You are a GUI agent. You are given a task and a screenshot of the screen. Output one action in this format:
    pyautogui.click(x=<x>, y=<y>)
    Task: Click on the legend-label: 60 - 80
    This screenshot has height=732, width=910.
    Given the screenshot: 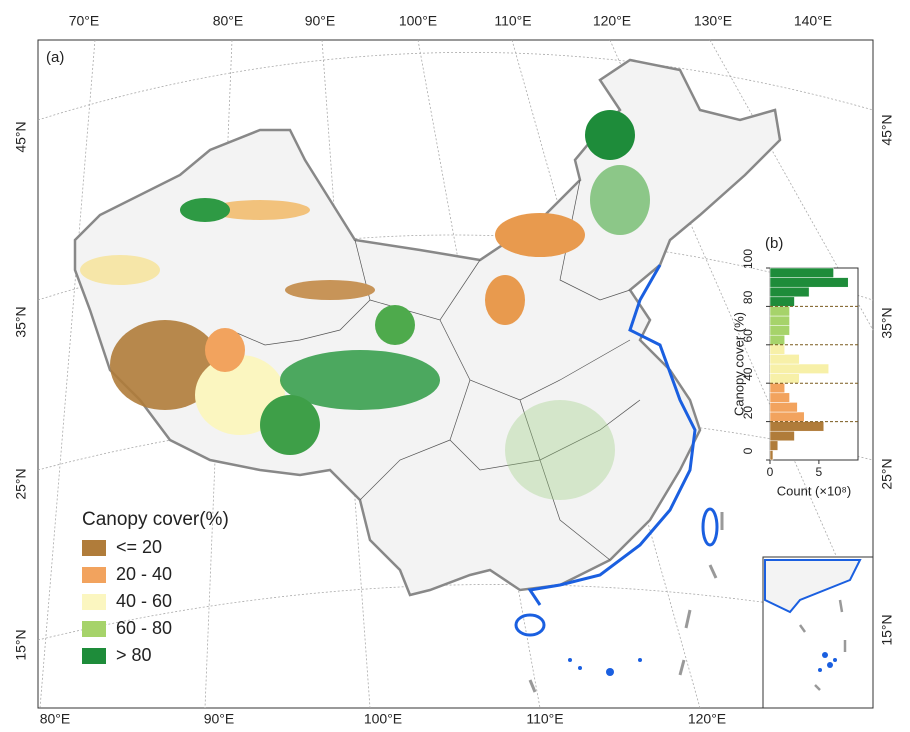 What is the action you would take?
    pyautogui.click(x=144, y=628)
    